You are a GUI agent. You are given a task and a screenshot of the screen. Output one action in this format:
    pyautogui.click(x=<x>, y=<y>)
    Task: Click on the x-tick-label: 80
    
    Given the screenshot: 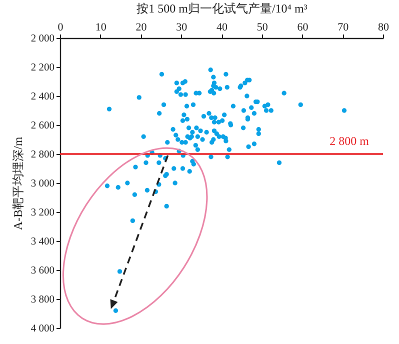 What is the action you would take?
    pyautogui.click(x=384, y=28)
    